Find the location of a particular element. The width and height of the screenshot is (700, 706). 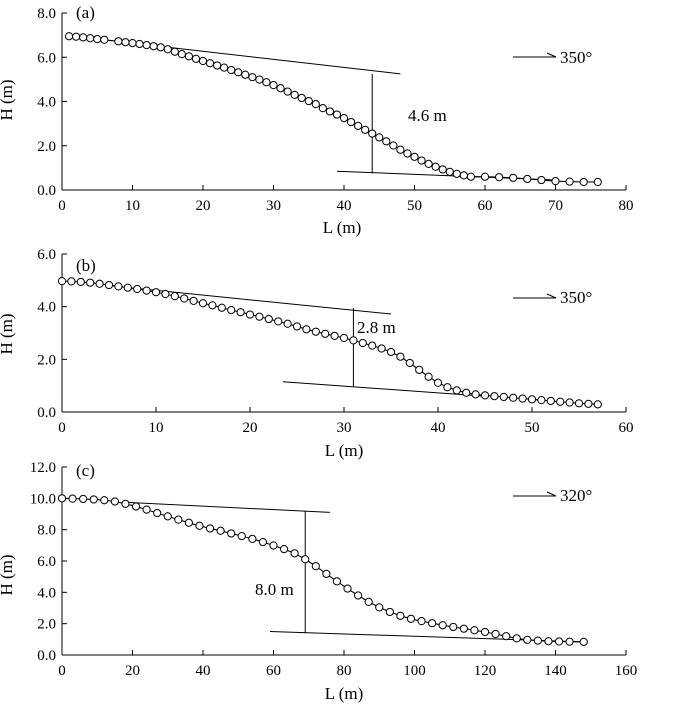

x-tick-label: 50 is located at coordinates (414, 206).